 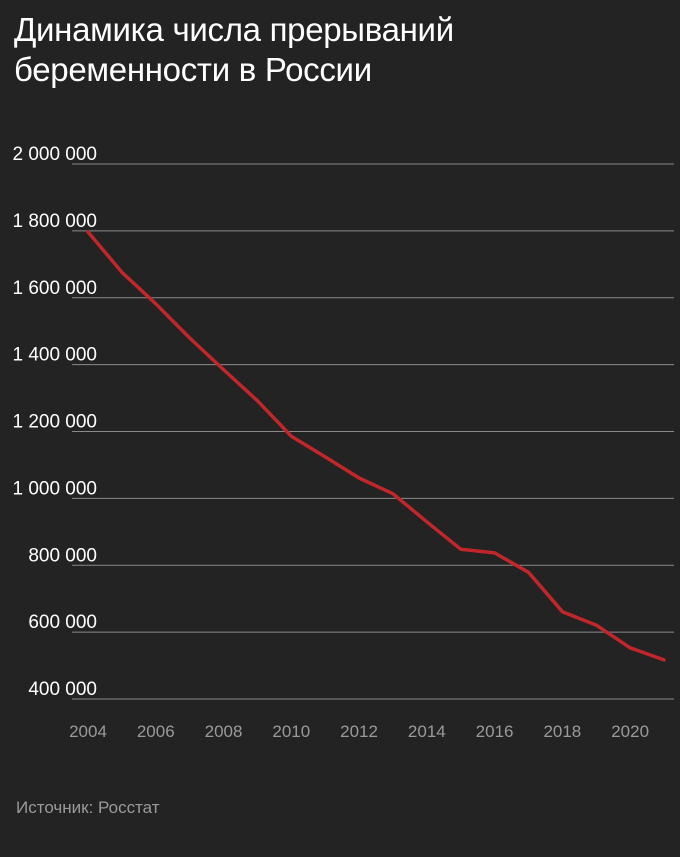 What do you see at coordinates (495, 731) in the screenshot?
I see `x-tick-label: 2016` at bounding box center [495, 731].